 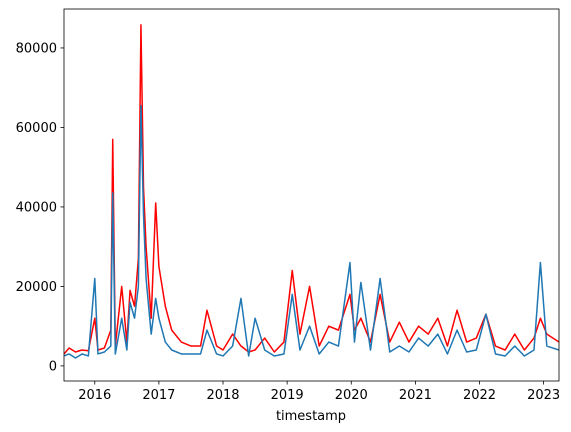 I want to click on y-tick-label: 40000, so click(x=36, y=207).